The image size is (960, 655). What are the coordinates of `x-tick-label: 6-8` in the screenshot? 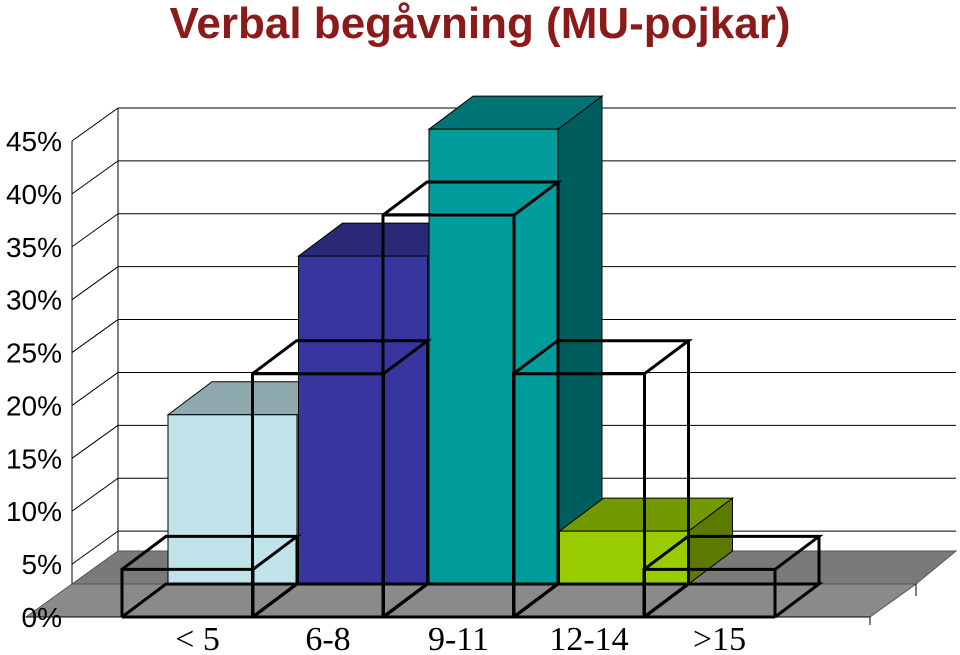 It's located at (327, 638).